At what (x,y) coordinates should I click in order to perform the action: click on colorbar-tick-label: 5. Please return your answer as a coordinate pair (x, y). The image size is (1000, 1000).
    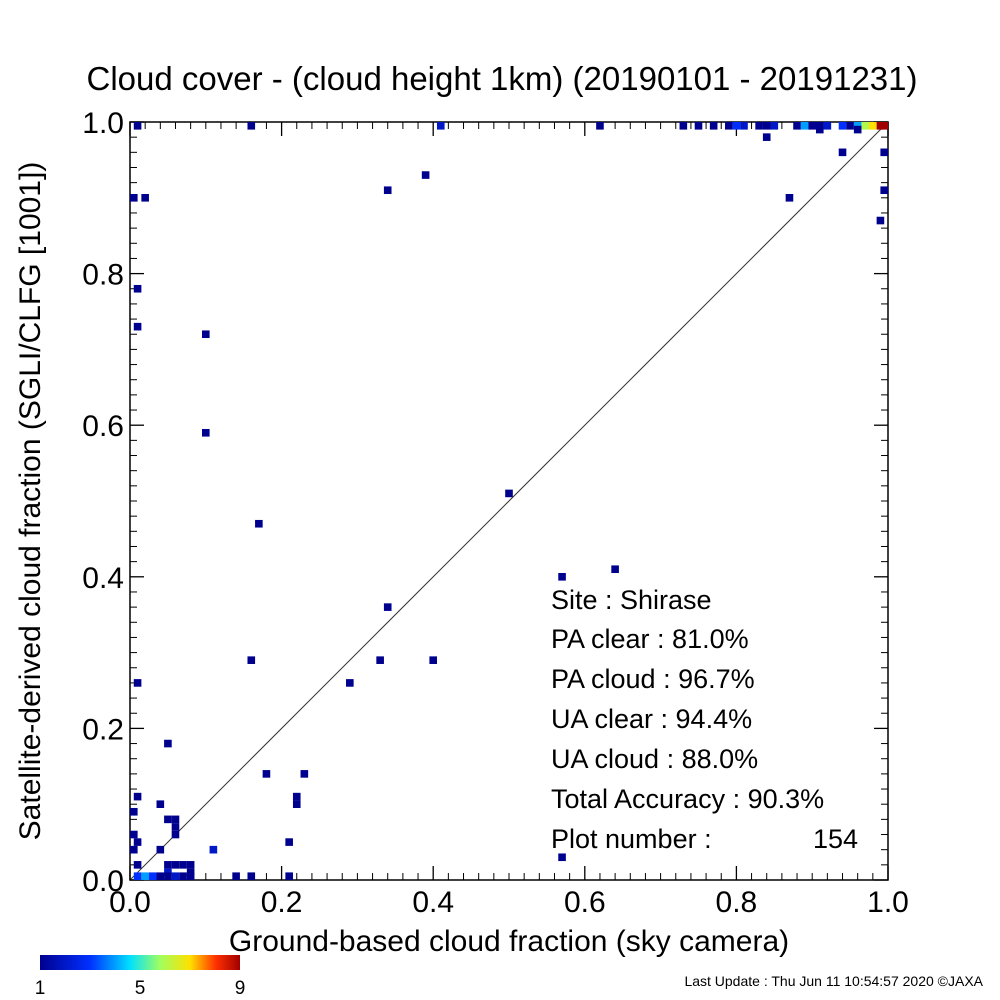
    Looking at the image, I should click on (140, 988).